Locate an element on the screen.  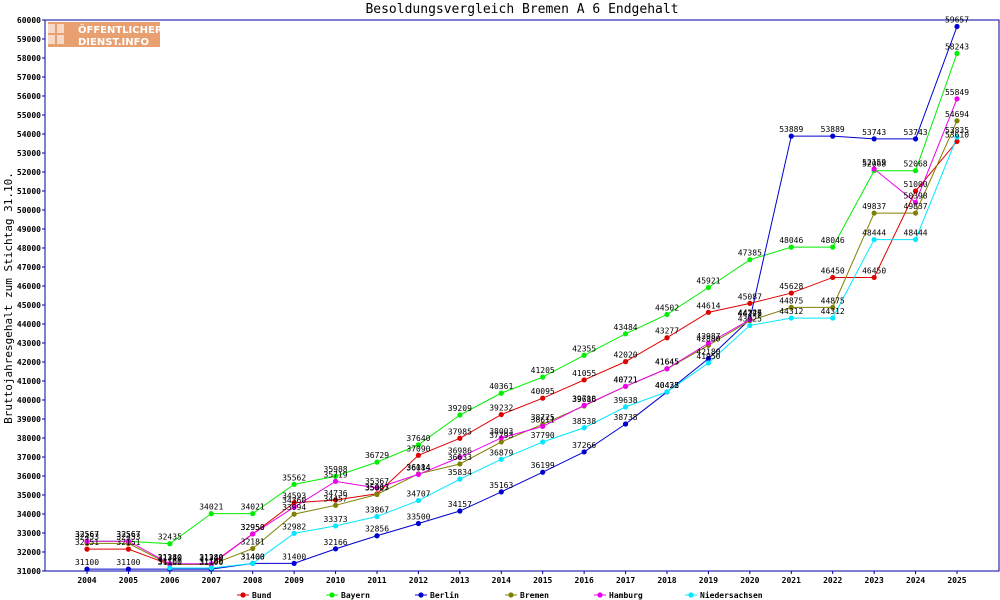
data-label-niedersachsen: 44312 is located at coordinates (833, 311).